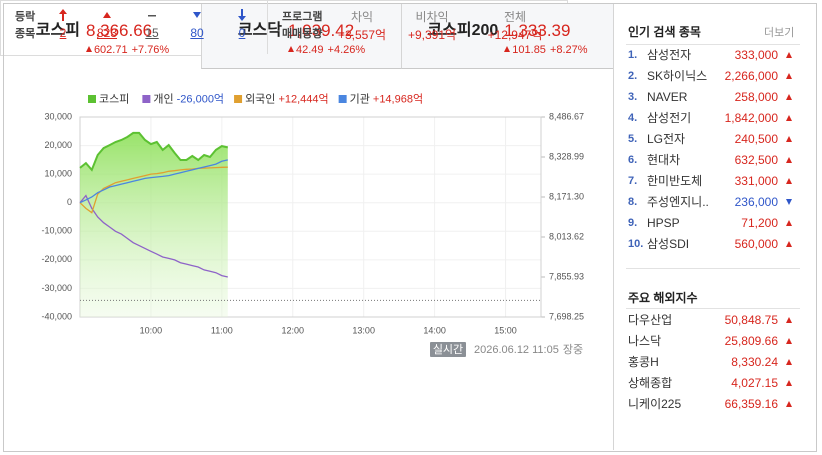 This screenshot has height=455, width=822. What do you see at coordinates (751, 320) in the screenshot?
I see `index-value: 50,848.75` at bounding box center [751, 320].